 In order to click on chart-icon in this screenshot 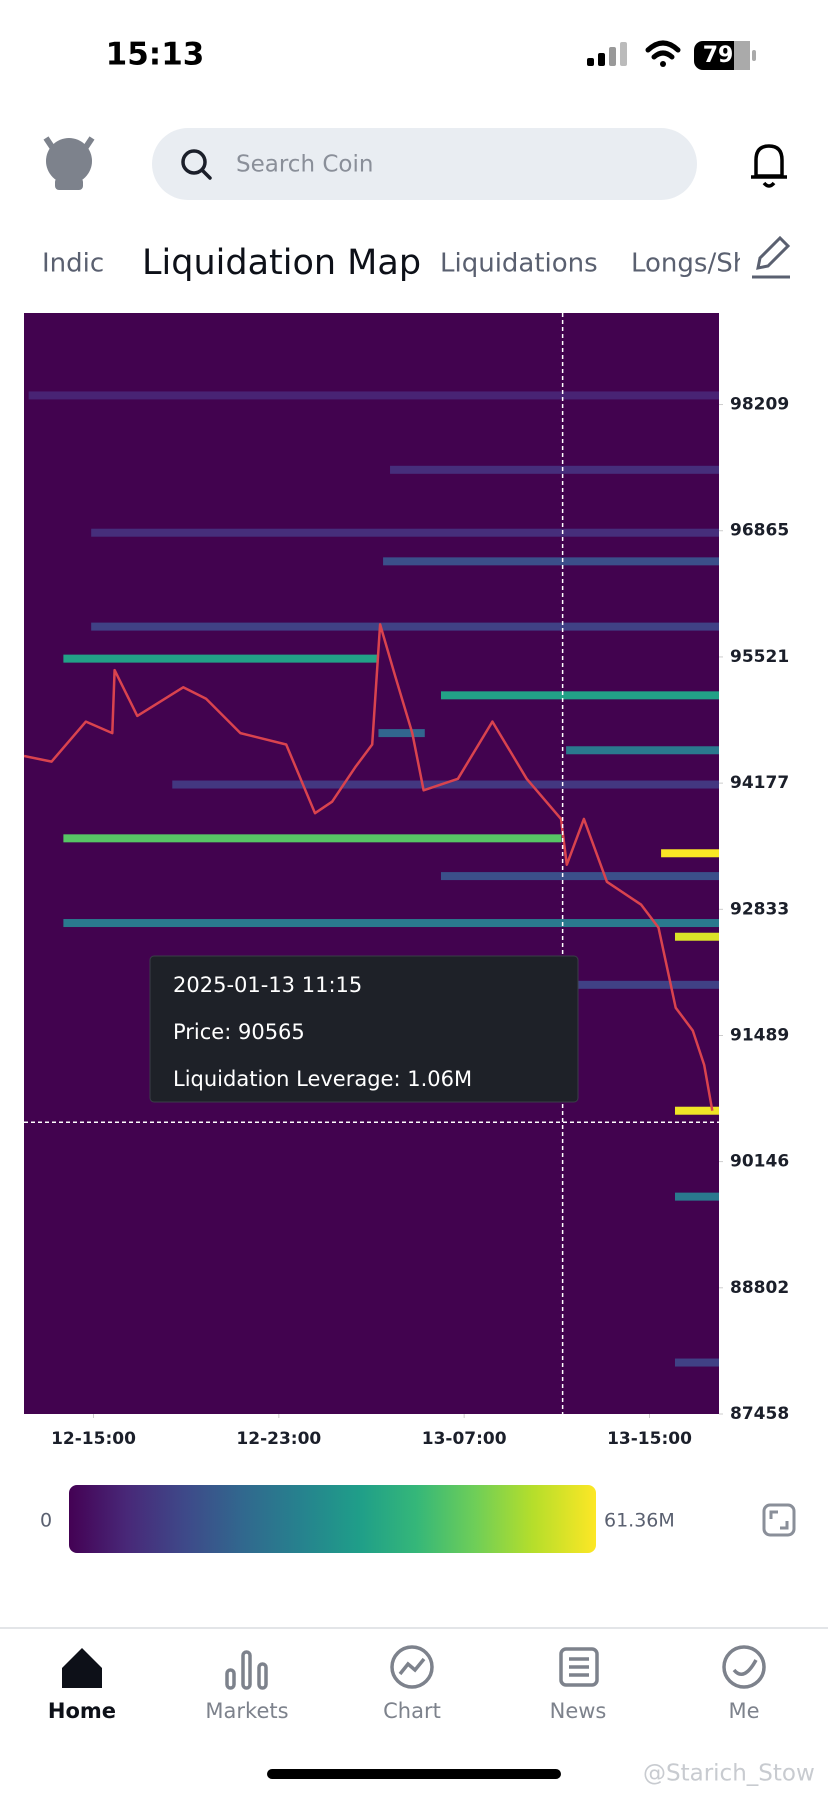, I will do `click(412, 1667)`.